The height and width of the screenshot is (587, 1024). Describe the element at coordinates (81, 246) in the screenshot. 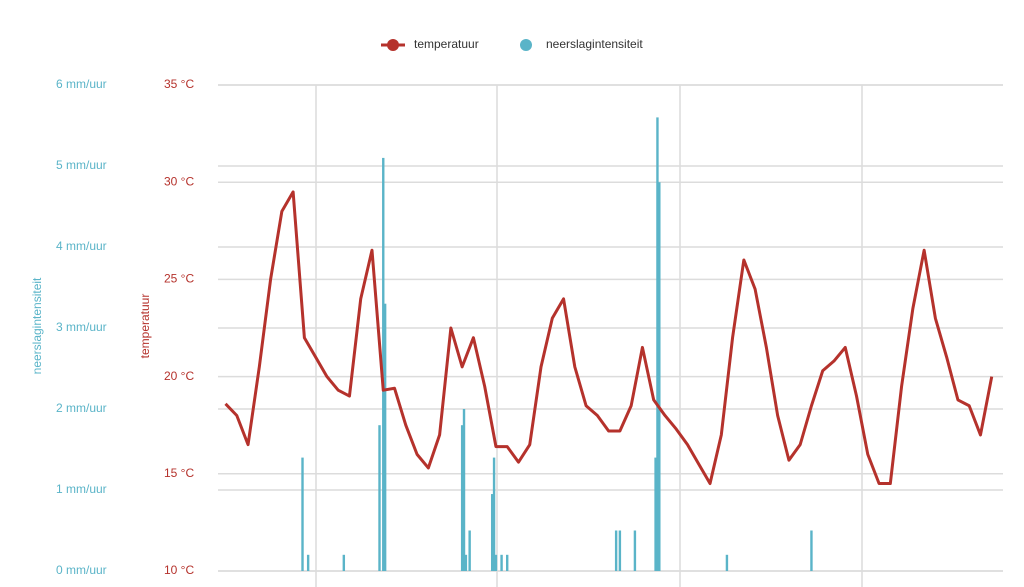

I see `y2-tick-label: 4 mm/uur` at that location.